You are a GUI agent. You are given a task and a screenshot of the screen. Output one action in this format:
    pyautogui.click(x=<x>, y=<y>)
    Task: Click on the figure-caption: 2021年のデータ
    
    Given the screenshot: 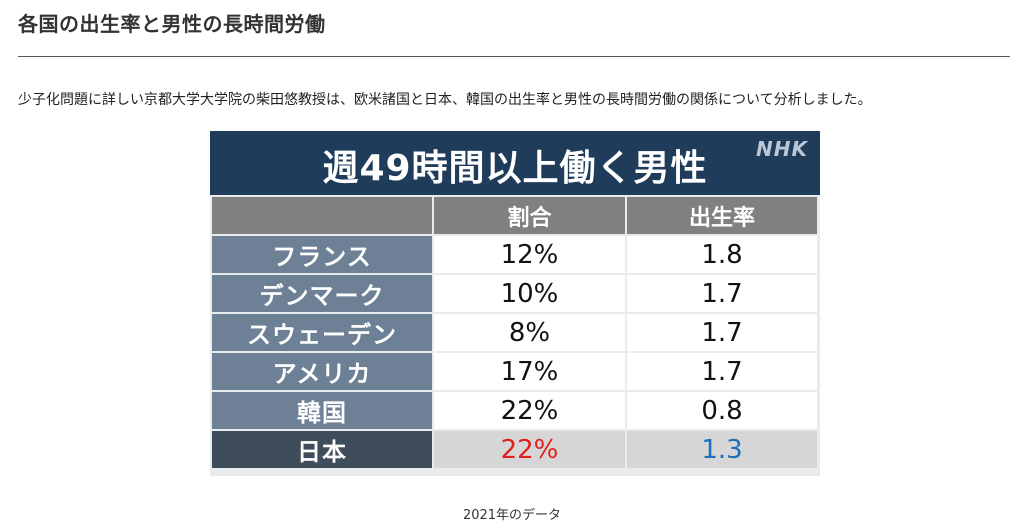 What is the action you would take?
    pyautogui.click(x=512, y=515)
    